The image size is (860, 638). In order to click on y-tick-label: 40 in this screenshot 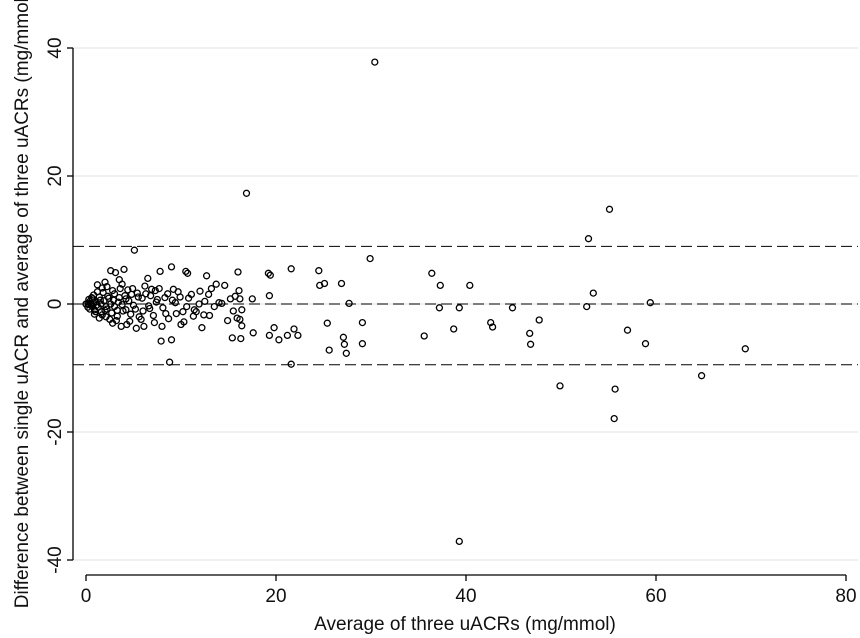, I will do `click(55, 47)`.